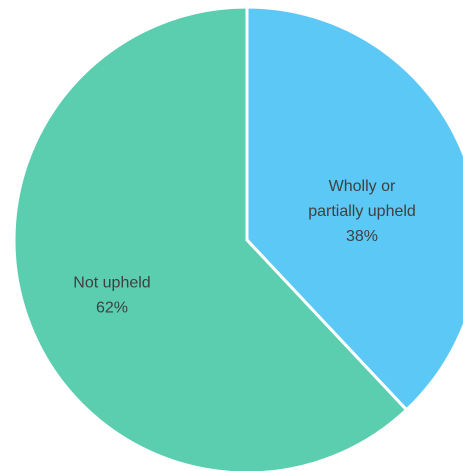  I want to click on pie-slice-label-0: Wholly or partially upheld 38%, so click(362, 211).